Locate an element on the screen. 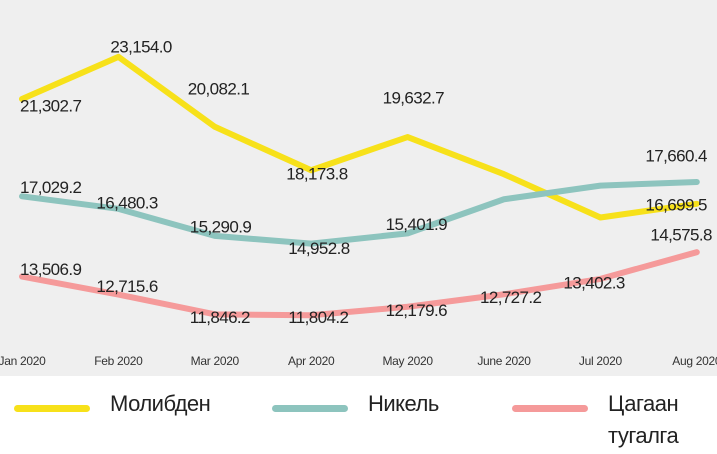 The height and width of the screenshot is (454, 717). x-tick-label: May 2020 is located at coordinates (407, 361).